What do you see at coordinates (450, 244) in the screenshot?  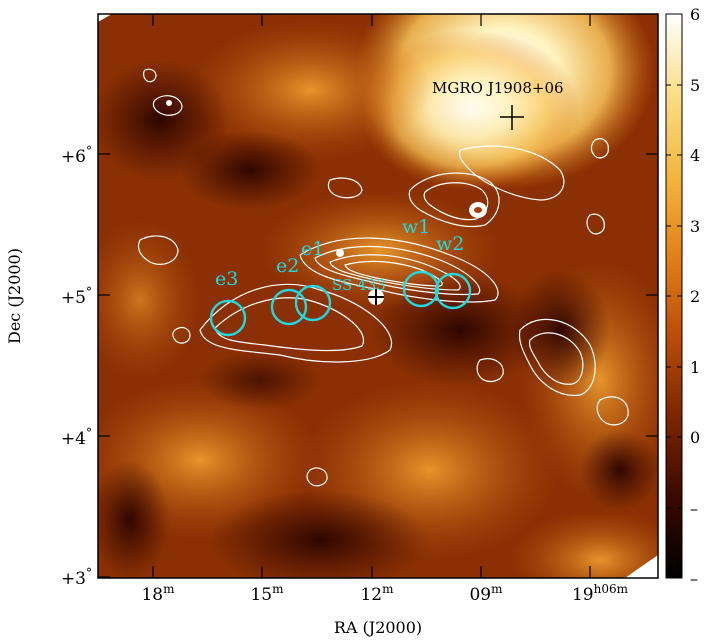 I see `label-w2: w2` at bounding box center [450, 244].